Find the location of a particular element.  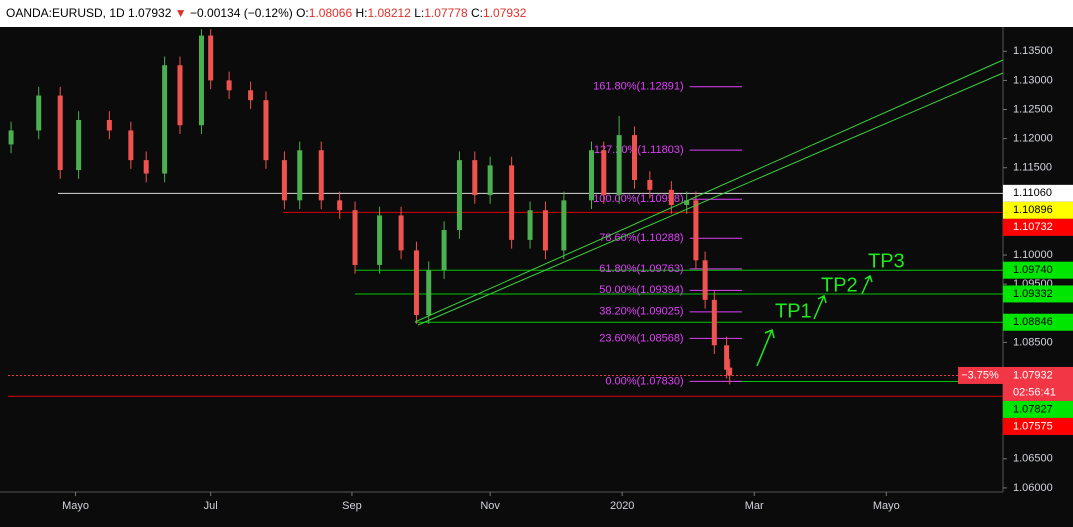

price-tag-label: 1.07827 is located at coordinates (1033, 409).